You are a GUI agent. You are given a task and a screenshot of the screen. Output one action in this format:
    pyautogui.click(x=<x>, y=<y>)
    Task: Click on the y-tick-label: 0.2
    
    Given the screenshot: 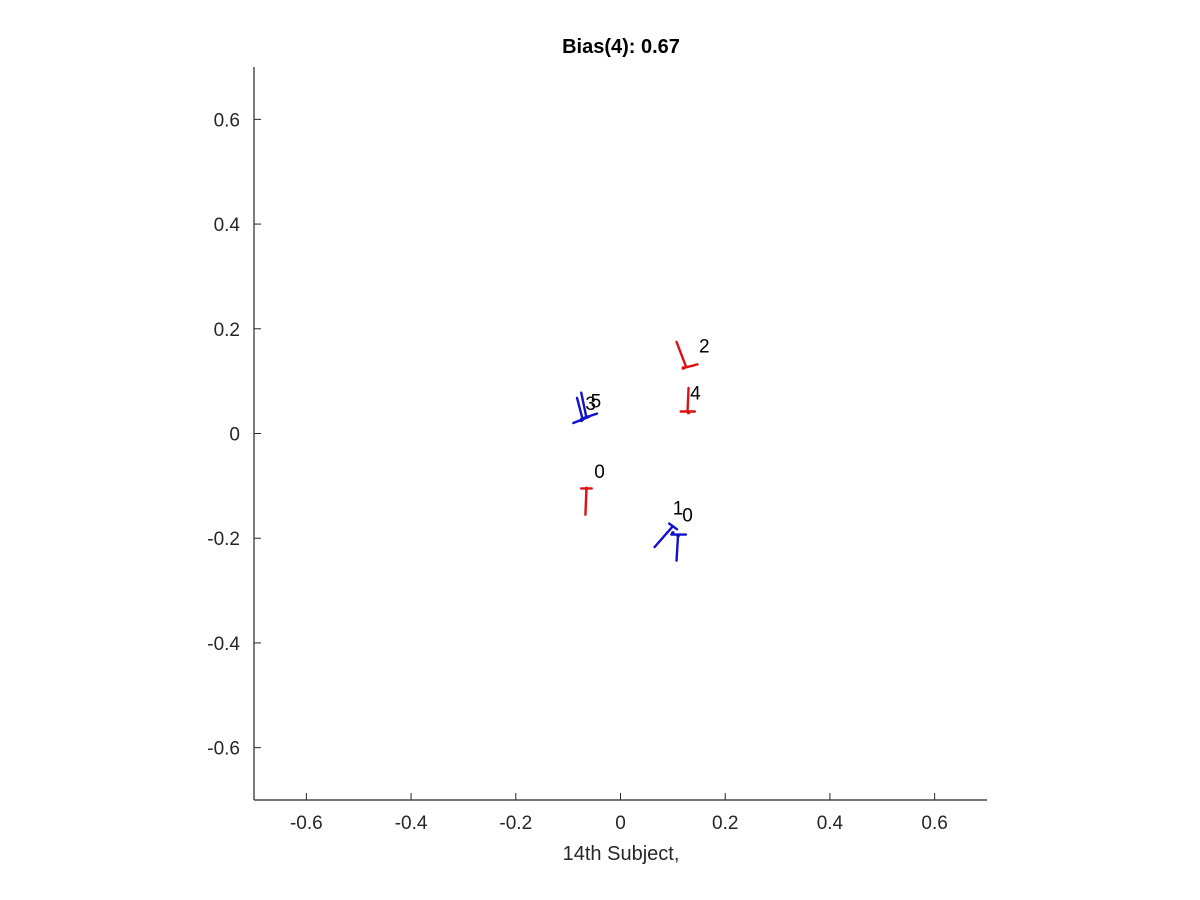 What is the action you would take?
    pyautogui.click(x=227, y=330)
    